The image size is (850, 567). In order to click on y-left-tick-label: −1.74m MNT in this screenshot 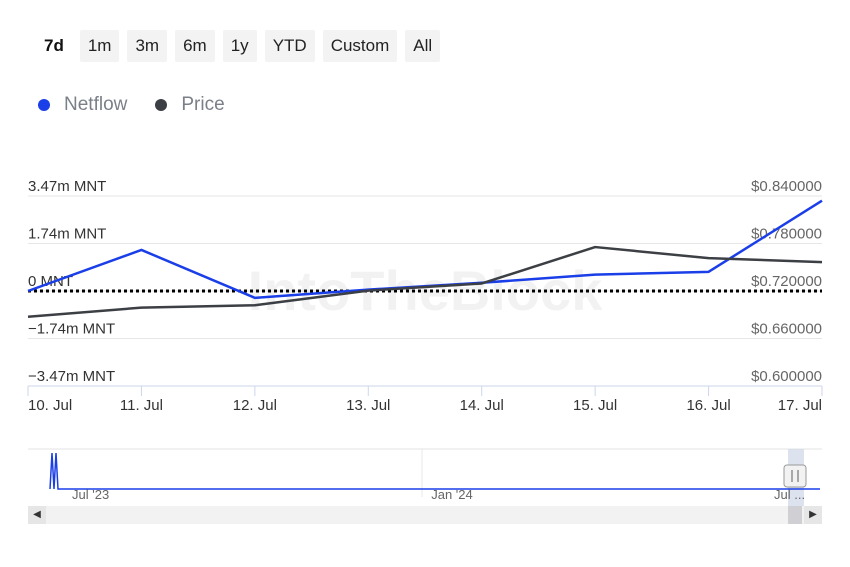, I will do `click(71, 329)`.